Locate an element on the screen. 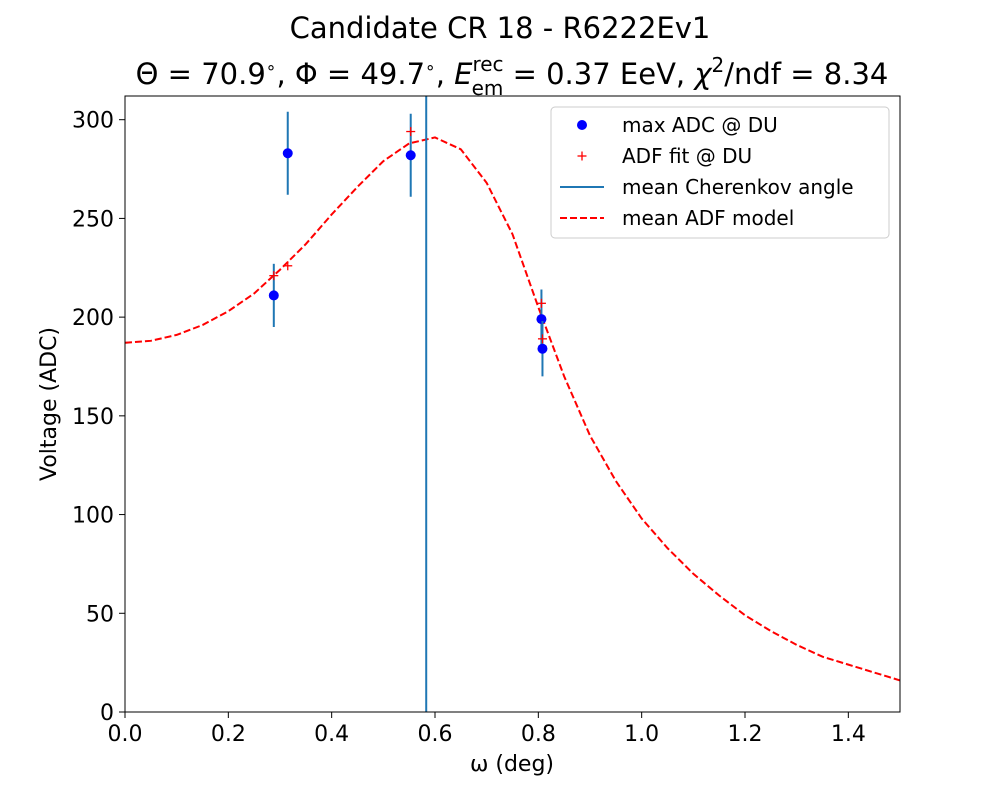 The image size is (1000, 800). chi-value: 8.34 is located at coordinates (856, 74).